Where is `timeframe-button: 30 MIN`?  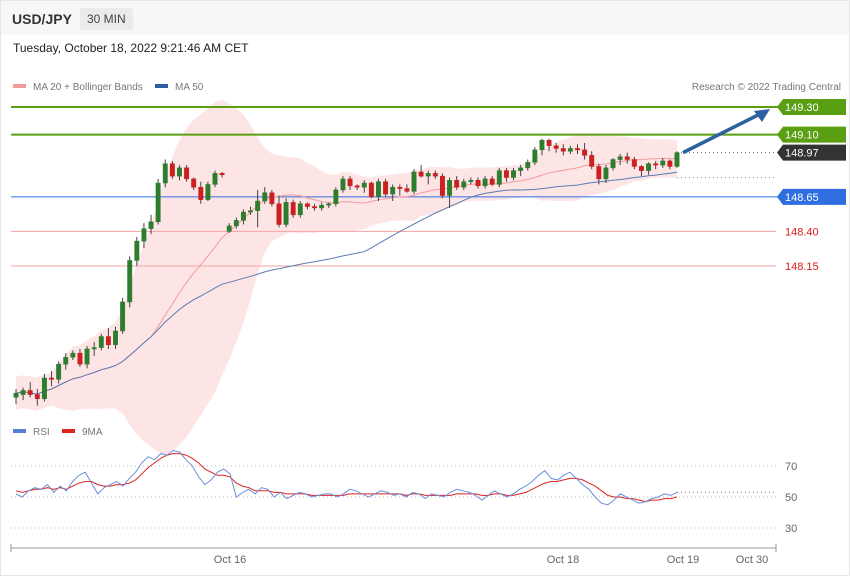 timeframe-button: 30 MIN is located at coordinates (106, 19).